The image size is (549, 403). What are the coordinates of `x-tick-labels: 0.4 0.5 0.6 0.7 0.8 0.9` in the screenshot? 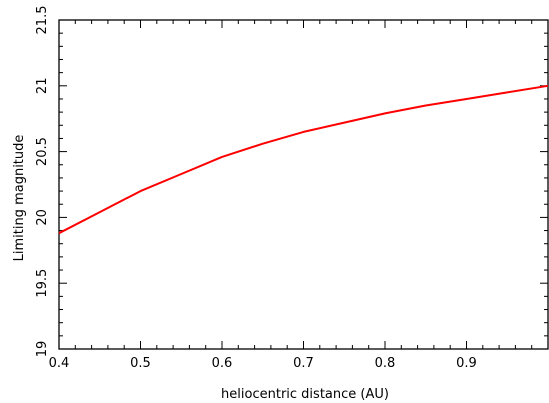 It's located at (263, 363).